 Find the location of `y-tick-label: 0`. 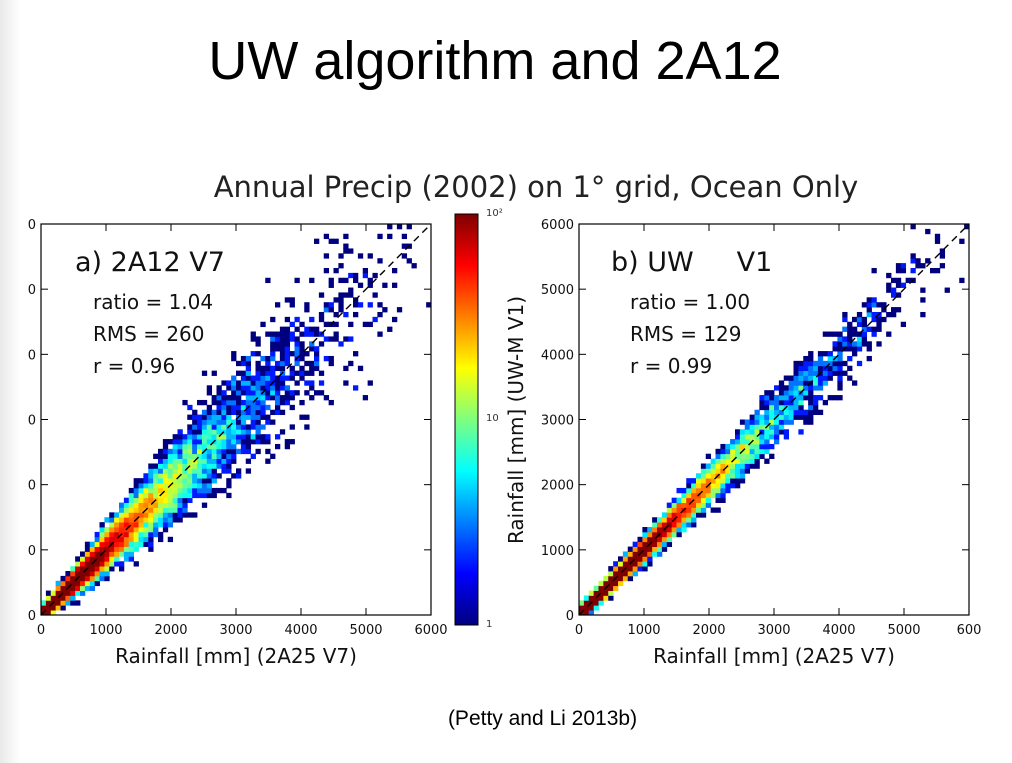

y-tick-label: 0 is located at coordinates (32, 551).